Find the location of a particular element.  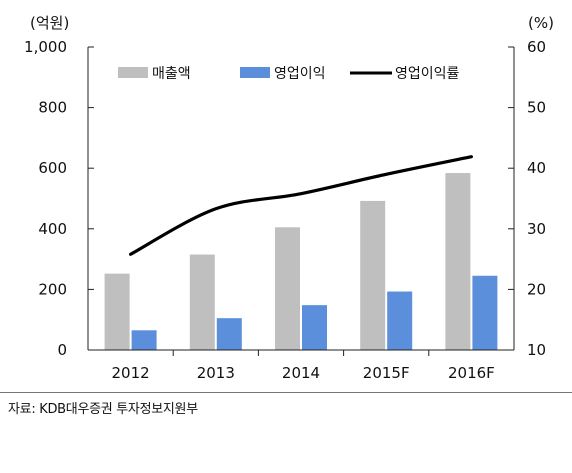

right-tick-label: 30 is located at coordinates (536, 229).